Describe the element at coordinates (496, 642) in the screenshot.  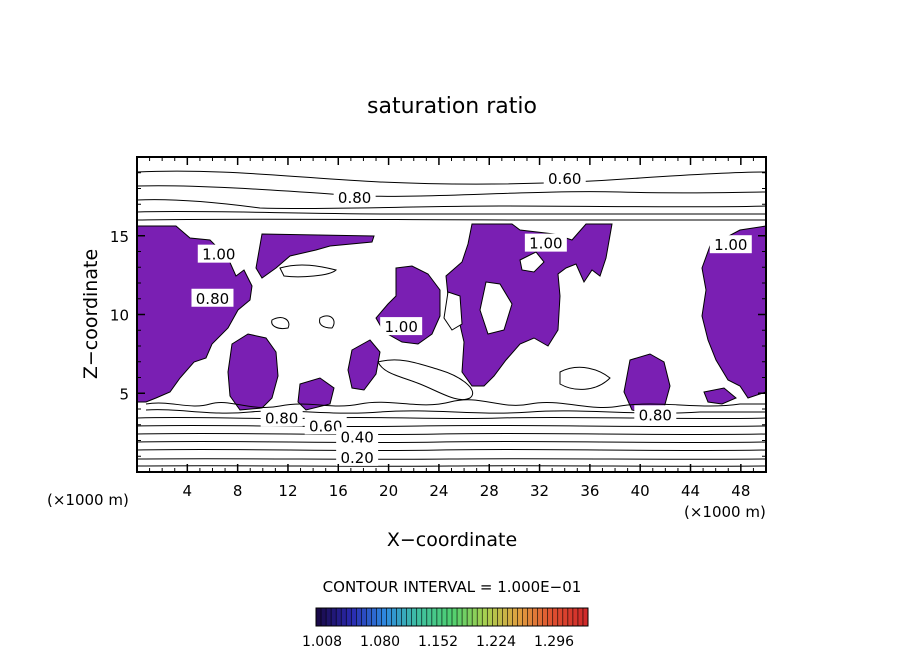
I see `colorbar-tick-label: 1.224` at that location.